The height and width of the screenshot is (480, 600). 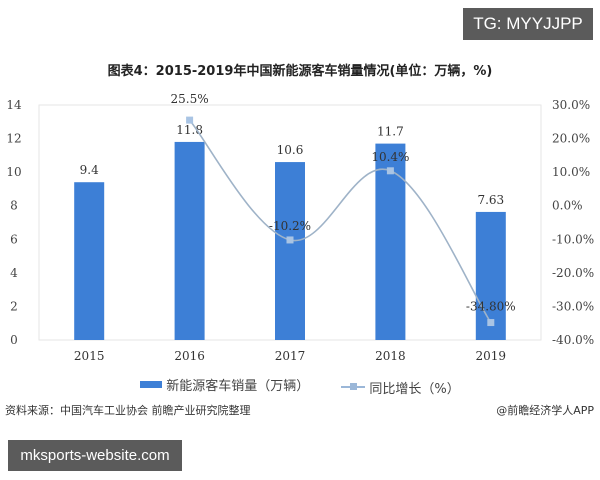 What do you see at coordinates (390, 132) in the screenshot?
I see `bar-value-label: 11.7` at bounding box center [390, 132].